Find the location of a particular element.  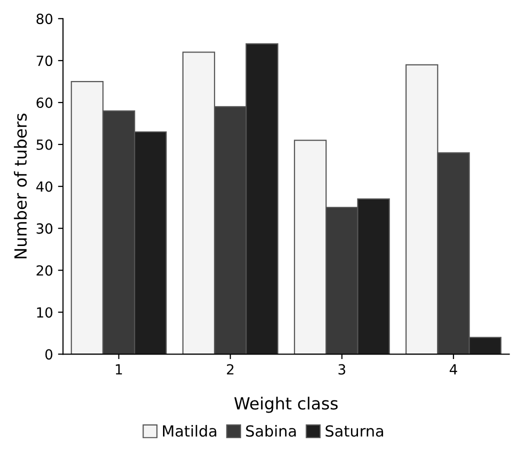

y-tick-label: 60 is located at coordinates (44, 102).